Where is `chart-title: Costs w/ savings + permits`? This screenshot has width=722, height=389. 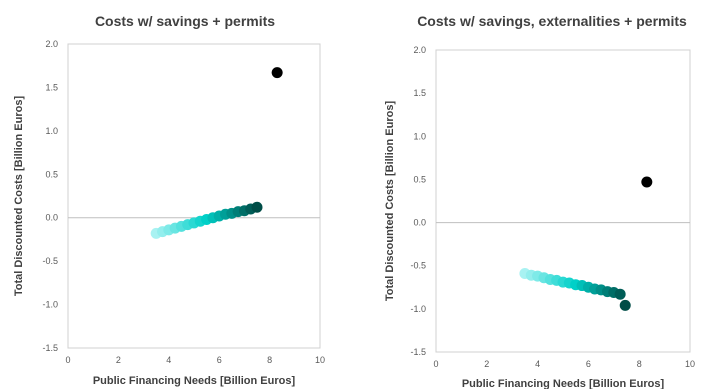 chart-title: Costs w/ savings + permits is located at coordinates (185, 21).